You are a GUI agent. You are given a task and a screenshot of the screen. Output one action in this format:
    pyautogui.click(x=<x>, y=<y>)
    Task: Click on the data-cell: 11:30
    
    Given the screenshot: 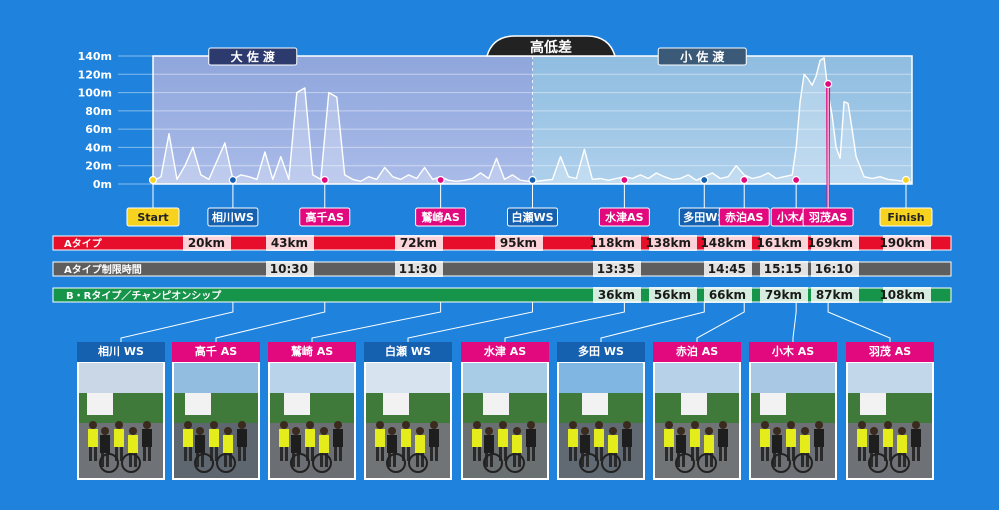 What is the action you would take?
    pyautogui.click(x=418, y=269)
    